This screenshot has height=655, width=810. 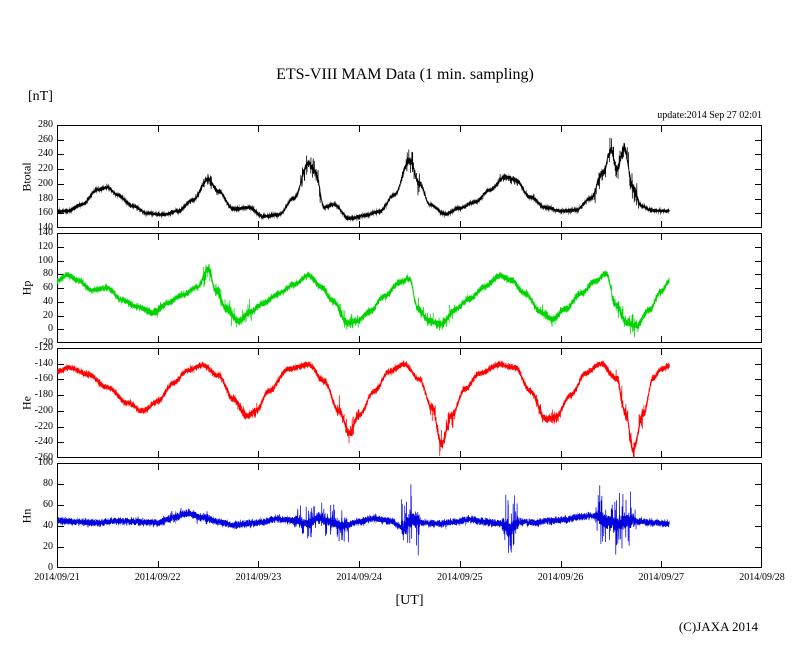 What do you see at coordinates (43, 442) in the screenshot?
I see `y-tick-label-he: -240` at bounding box center [43, 442].